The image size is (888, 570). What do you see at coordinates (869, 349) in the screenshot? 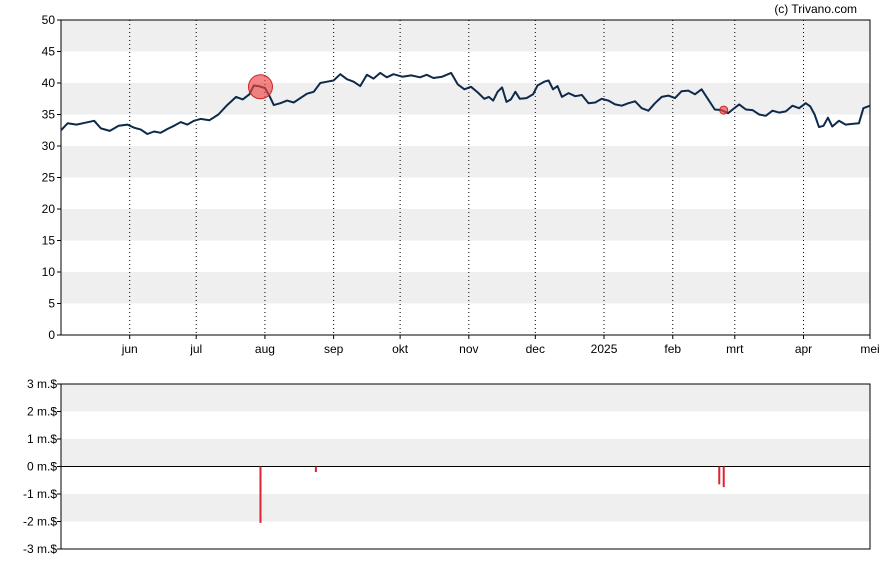
I see `price-x-tick-label: mei` at bounding box center [869, 349].